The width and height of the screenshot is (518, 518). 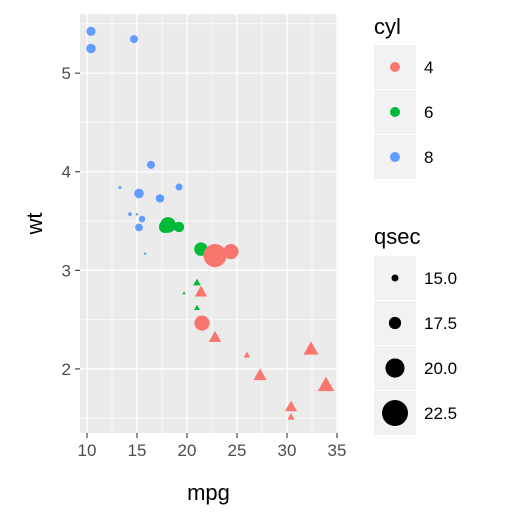 What do you see at coordinates (440, 413) in the screenshot?
I see `legend-label-qsec: 22.5` at bounding box center [440, 413].